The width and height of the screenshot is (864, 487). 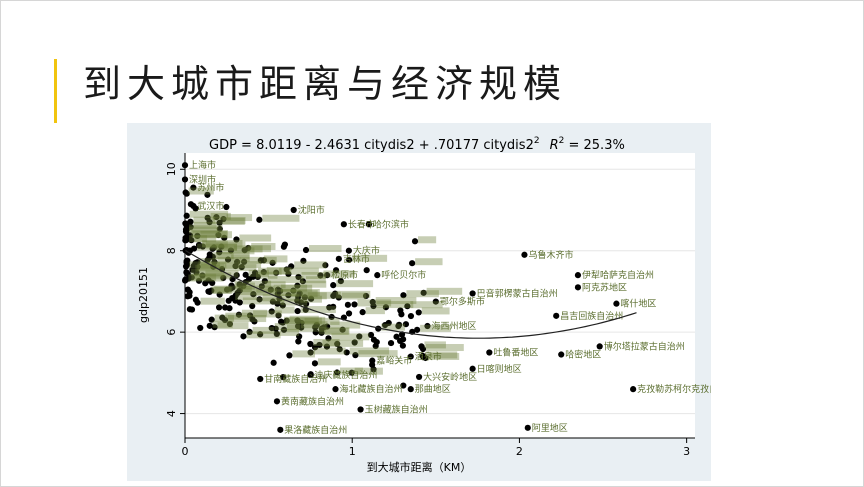 I want to click on point-label: 呼伦贝尔市, so click(x=403, y=275).